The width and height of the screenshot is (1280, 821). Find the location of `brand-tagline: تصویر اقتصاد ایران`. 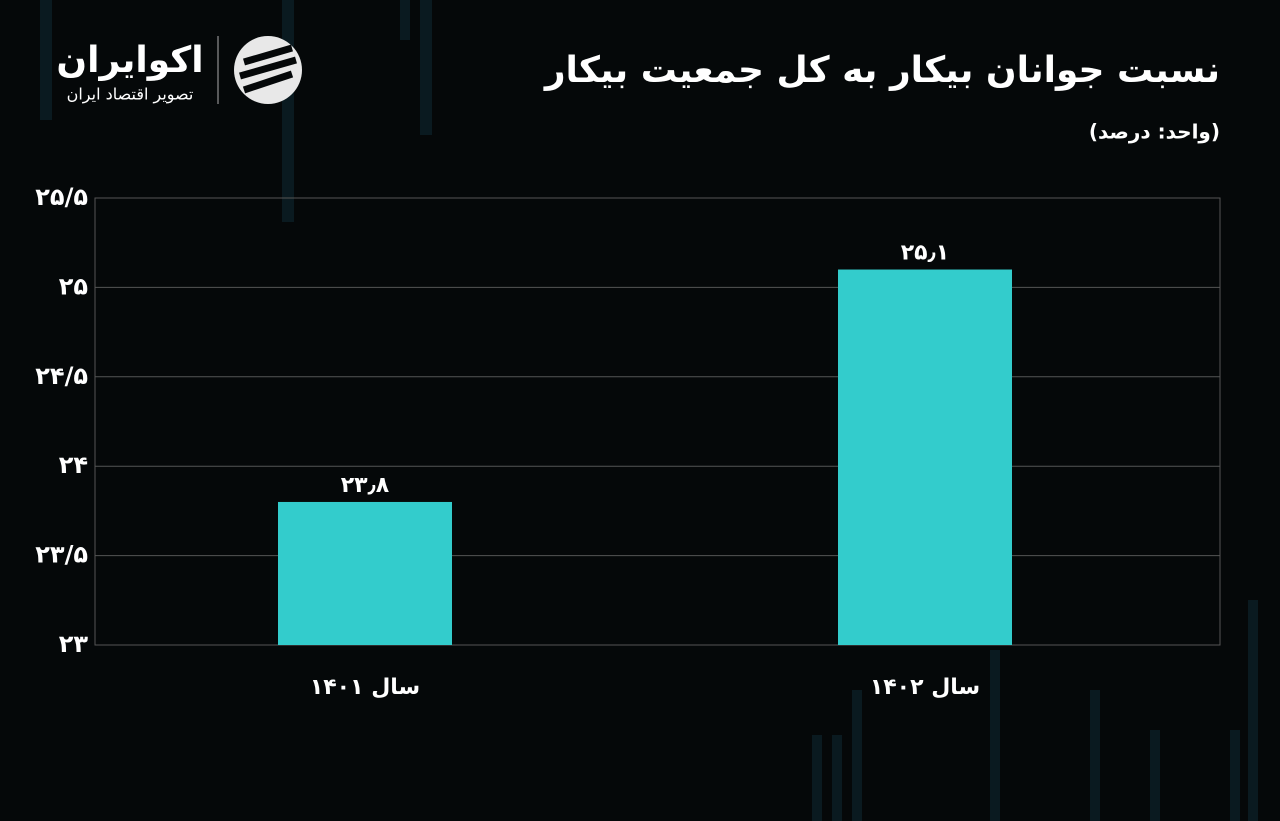

brand-tagline: تصویر اقتصاد ایران is located at coordinates (130, 95).